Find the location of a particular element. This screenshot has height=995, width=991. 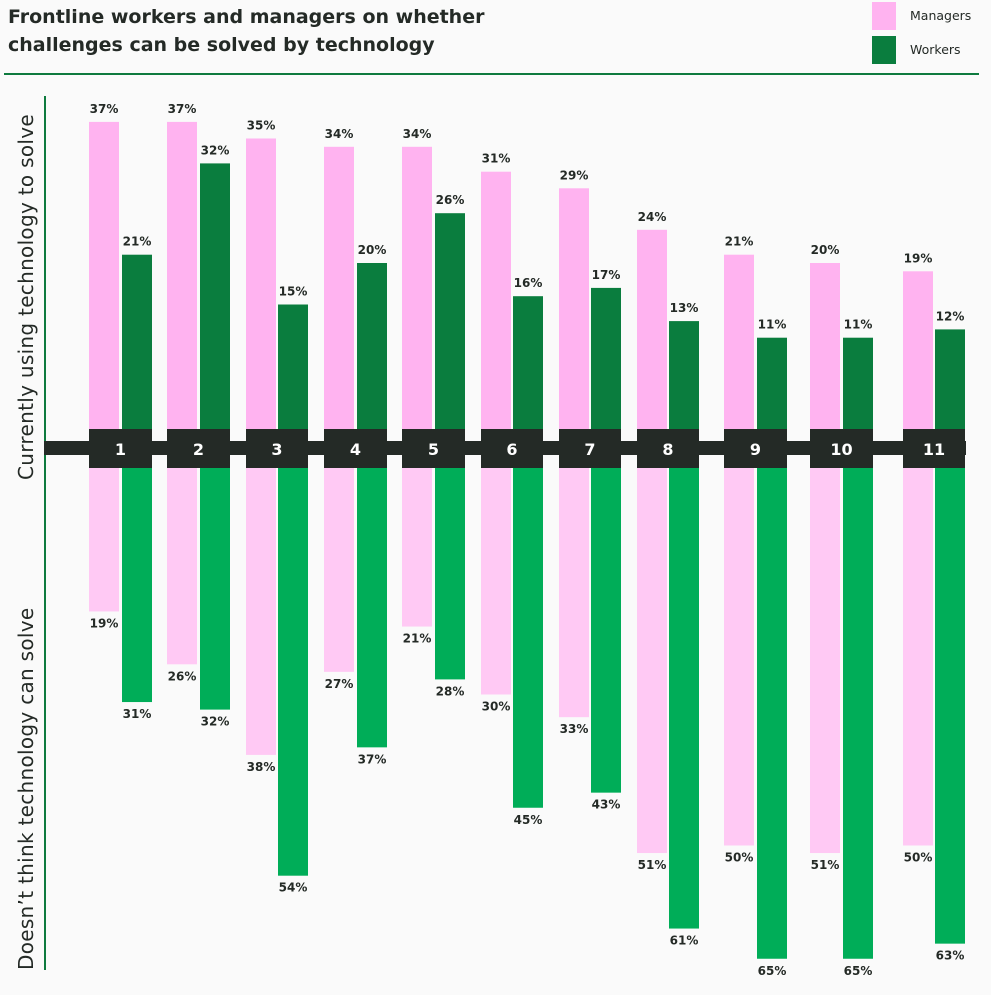

category-label-2: 2 is located at coordinates (198, 449).